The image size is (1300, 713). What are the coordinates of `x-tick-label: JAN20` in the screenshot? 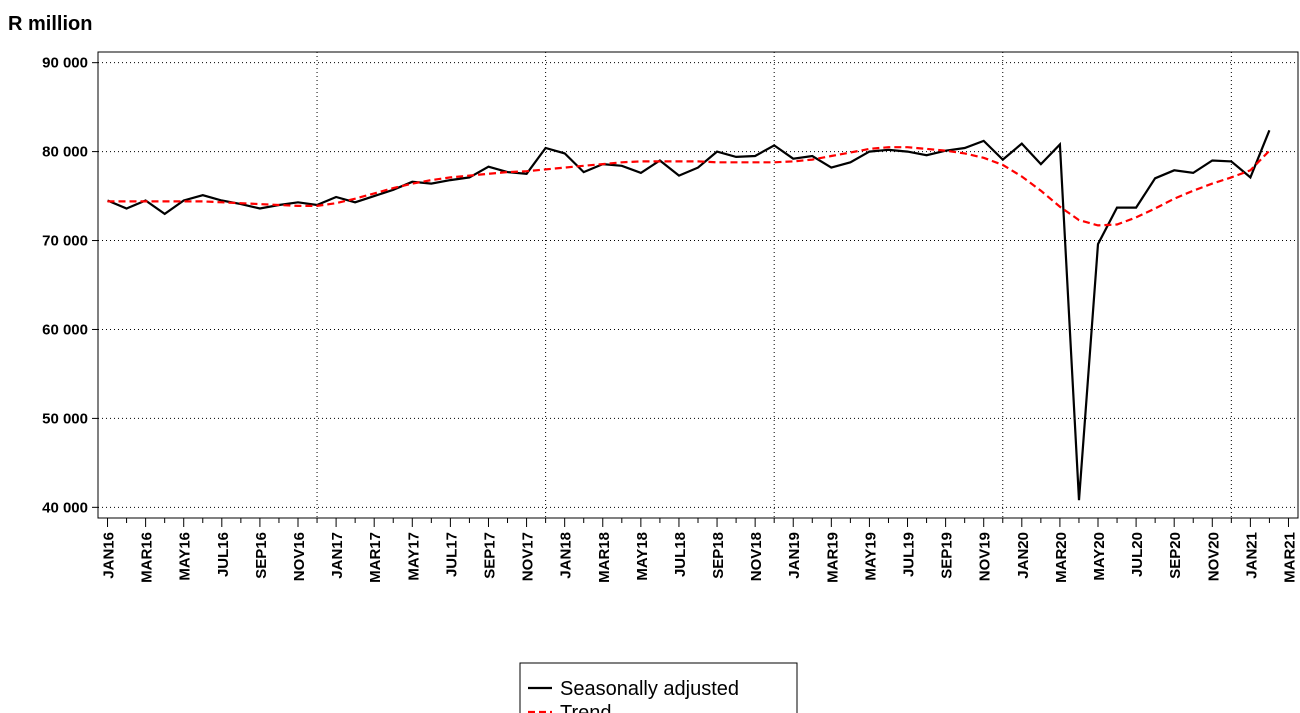 It's located at (1023, 555).